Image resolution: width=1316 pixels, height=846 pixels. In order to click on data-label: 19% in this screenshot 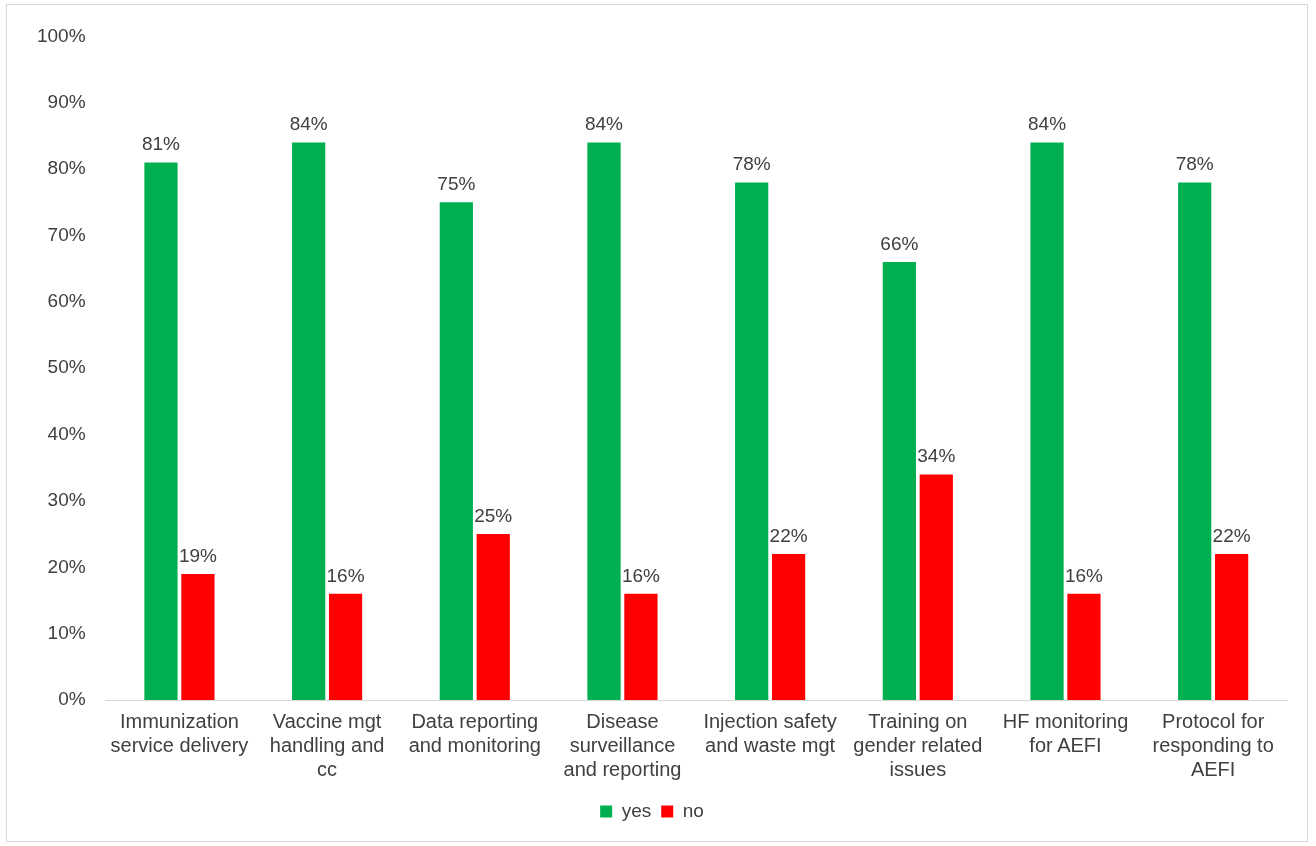, I will do `click(198, 555)`.